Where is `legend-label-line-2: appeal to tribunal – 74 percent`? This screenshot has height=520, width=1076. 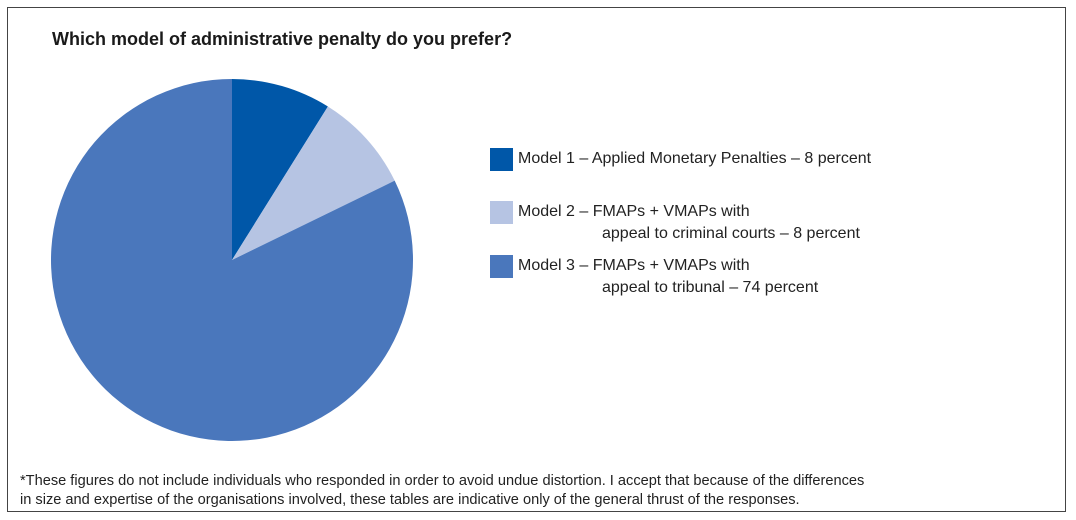 legend-label-line-2: appeal to tribunal – 74 percent is located at coordinates (710, 287).